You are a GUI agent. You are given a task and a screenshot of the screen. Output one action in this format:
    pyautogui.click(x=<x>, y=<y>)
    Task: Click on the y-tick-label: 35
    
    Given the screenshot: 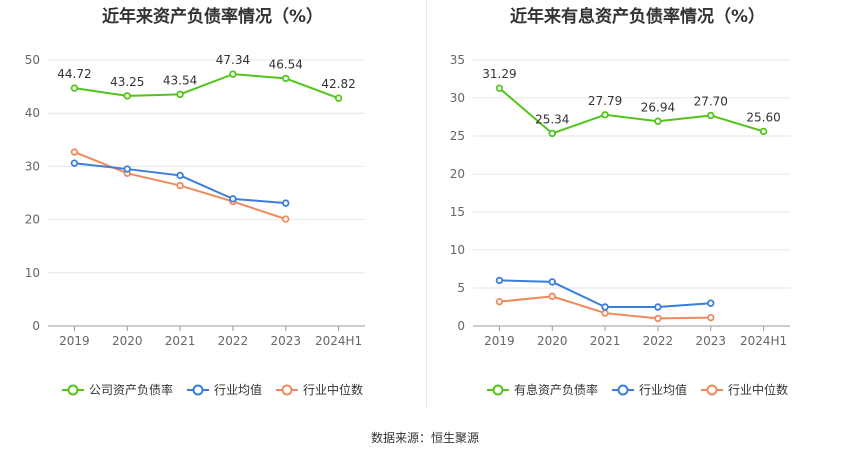 What is the action you would take?
    pyautogui.click(x=457, y=60)
    